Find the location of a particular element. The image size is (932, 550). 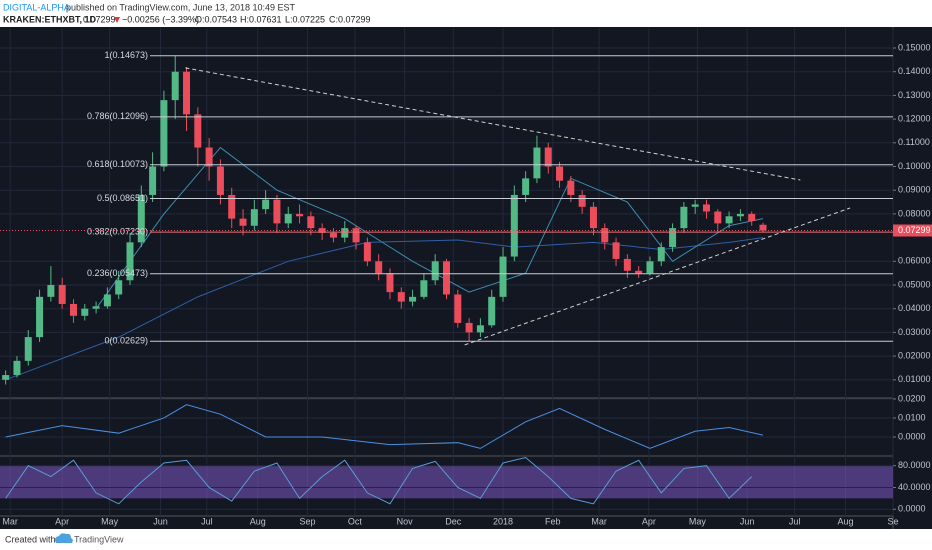

x-tick-label: Oct is located at coordinates (355, 521).